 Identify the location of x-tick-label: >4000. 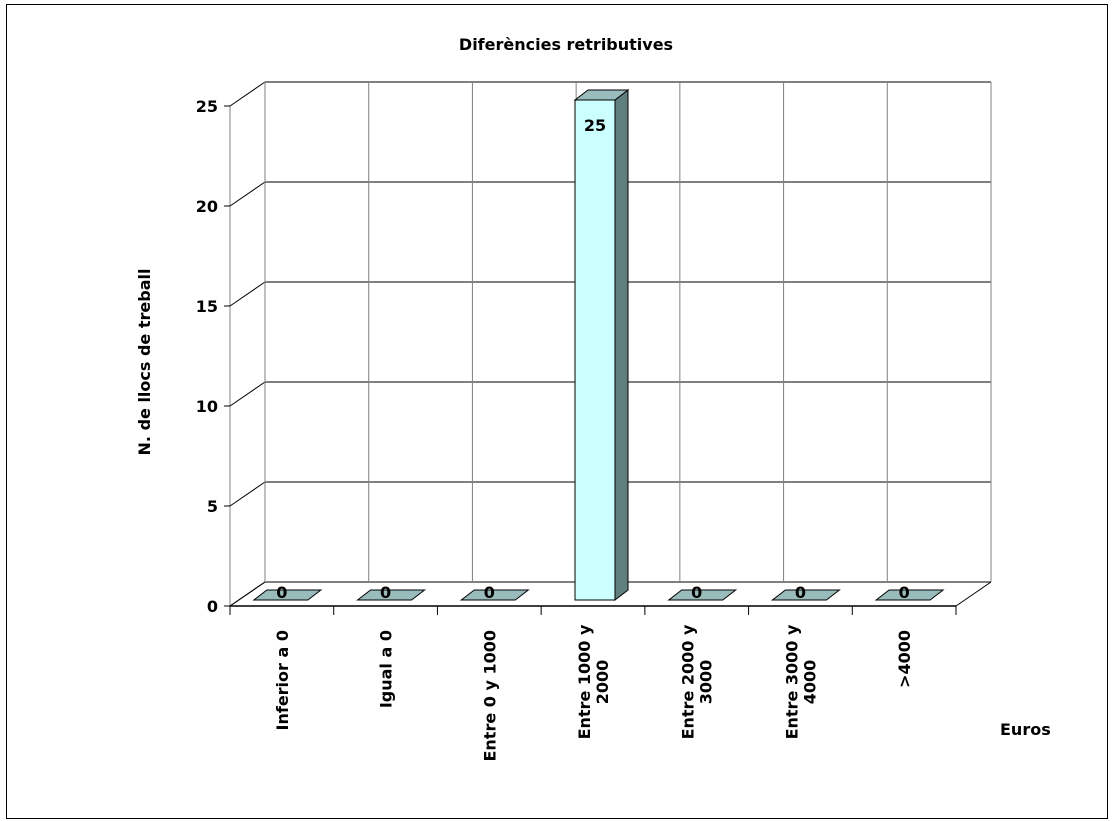
(904, 659).